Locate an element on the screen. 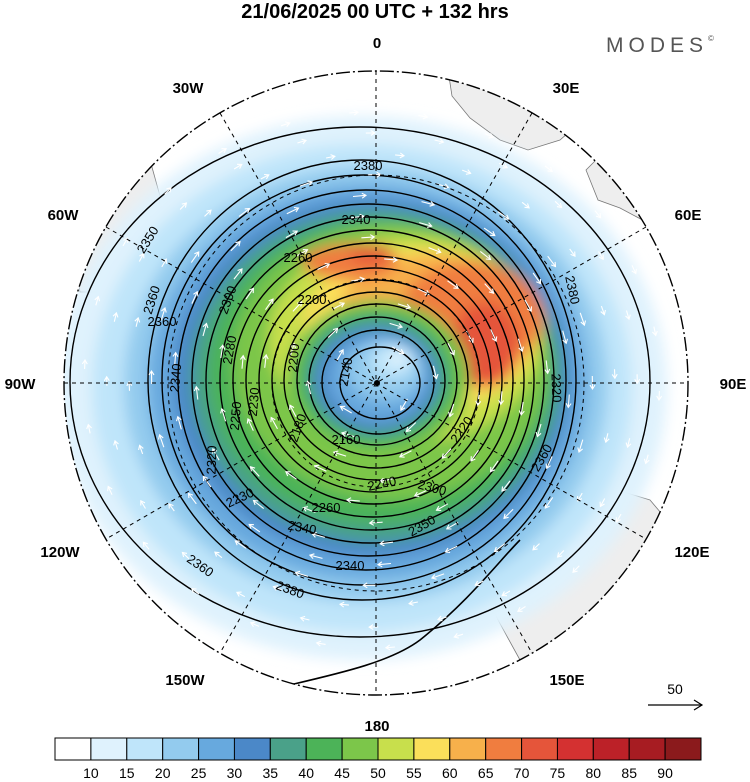 The height and width of the screenshot is (782, 750). colorbar-tick: 10 is located at coordinates (91, 773).